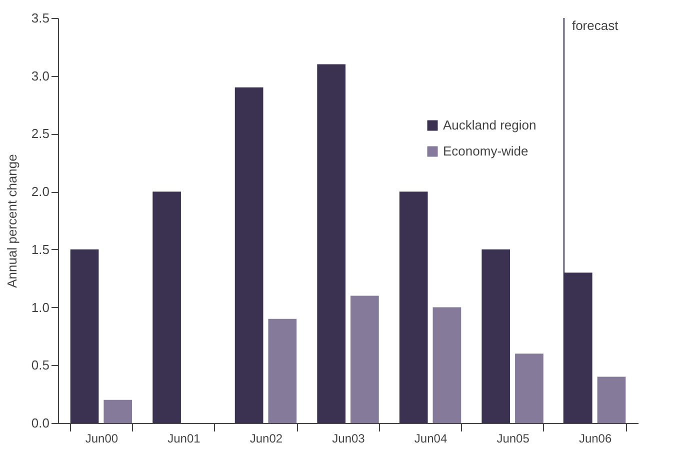 The image size is (680, 457). I want to click on x-tick-label: Jun00, so click(101, 439).